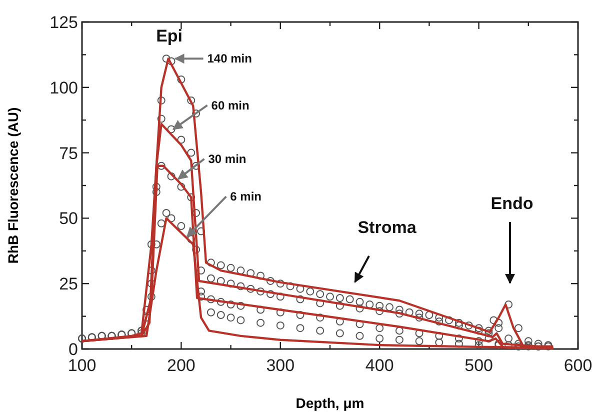 This screenshot has width=596, height=416. I want to click on y-axis-title: RhB Fluorescence (AU), so click(13, 185).